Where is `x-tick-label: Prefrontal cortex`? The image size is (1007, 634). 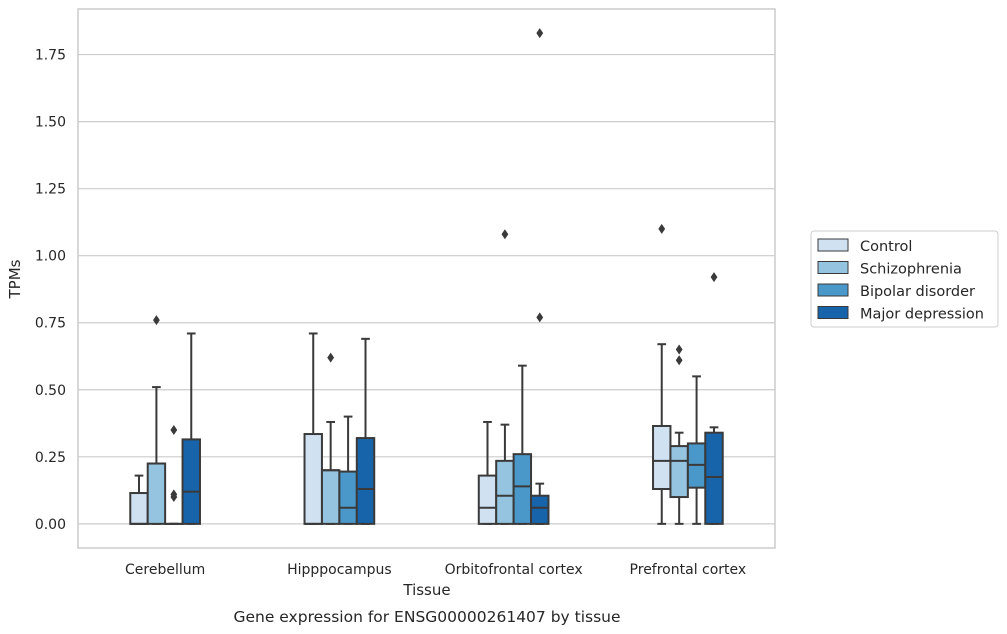
x-tick-label: Prefrontal cortex is located at coordinates (688, 570).